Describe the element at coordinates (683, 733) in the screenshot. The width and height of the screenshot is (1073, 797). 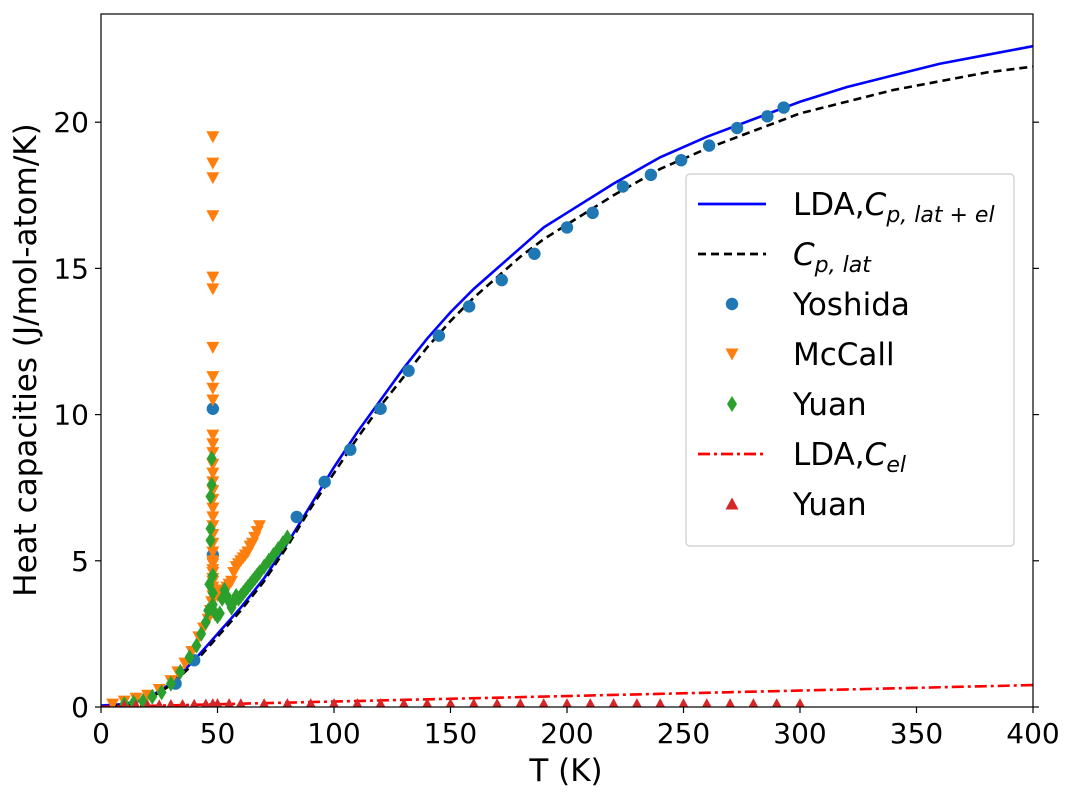
I see `x-tick-label: 250` at that location.